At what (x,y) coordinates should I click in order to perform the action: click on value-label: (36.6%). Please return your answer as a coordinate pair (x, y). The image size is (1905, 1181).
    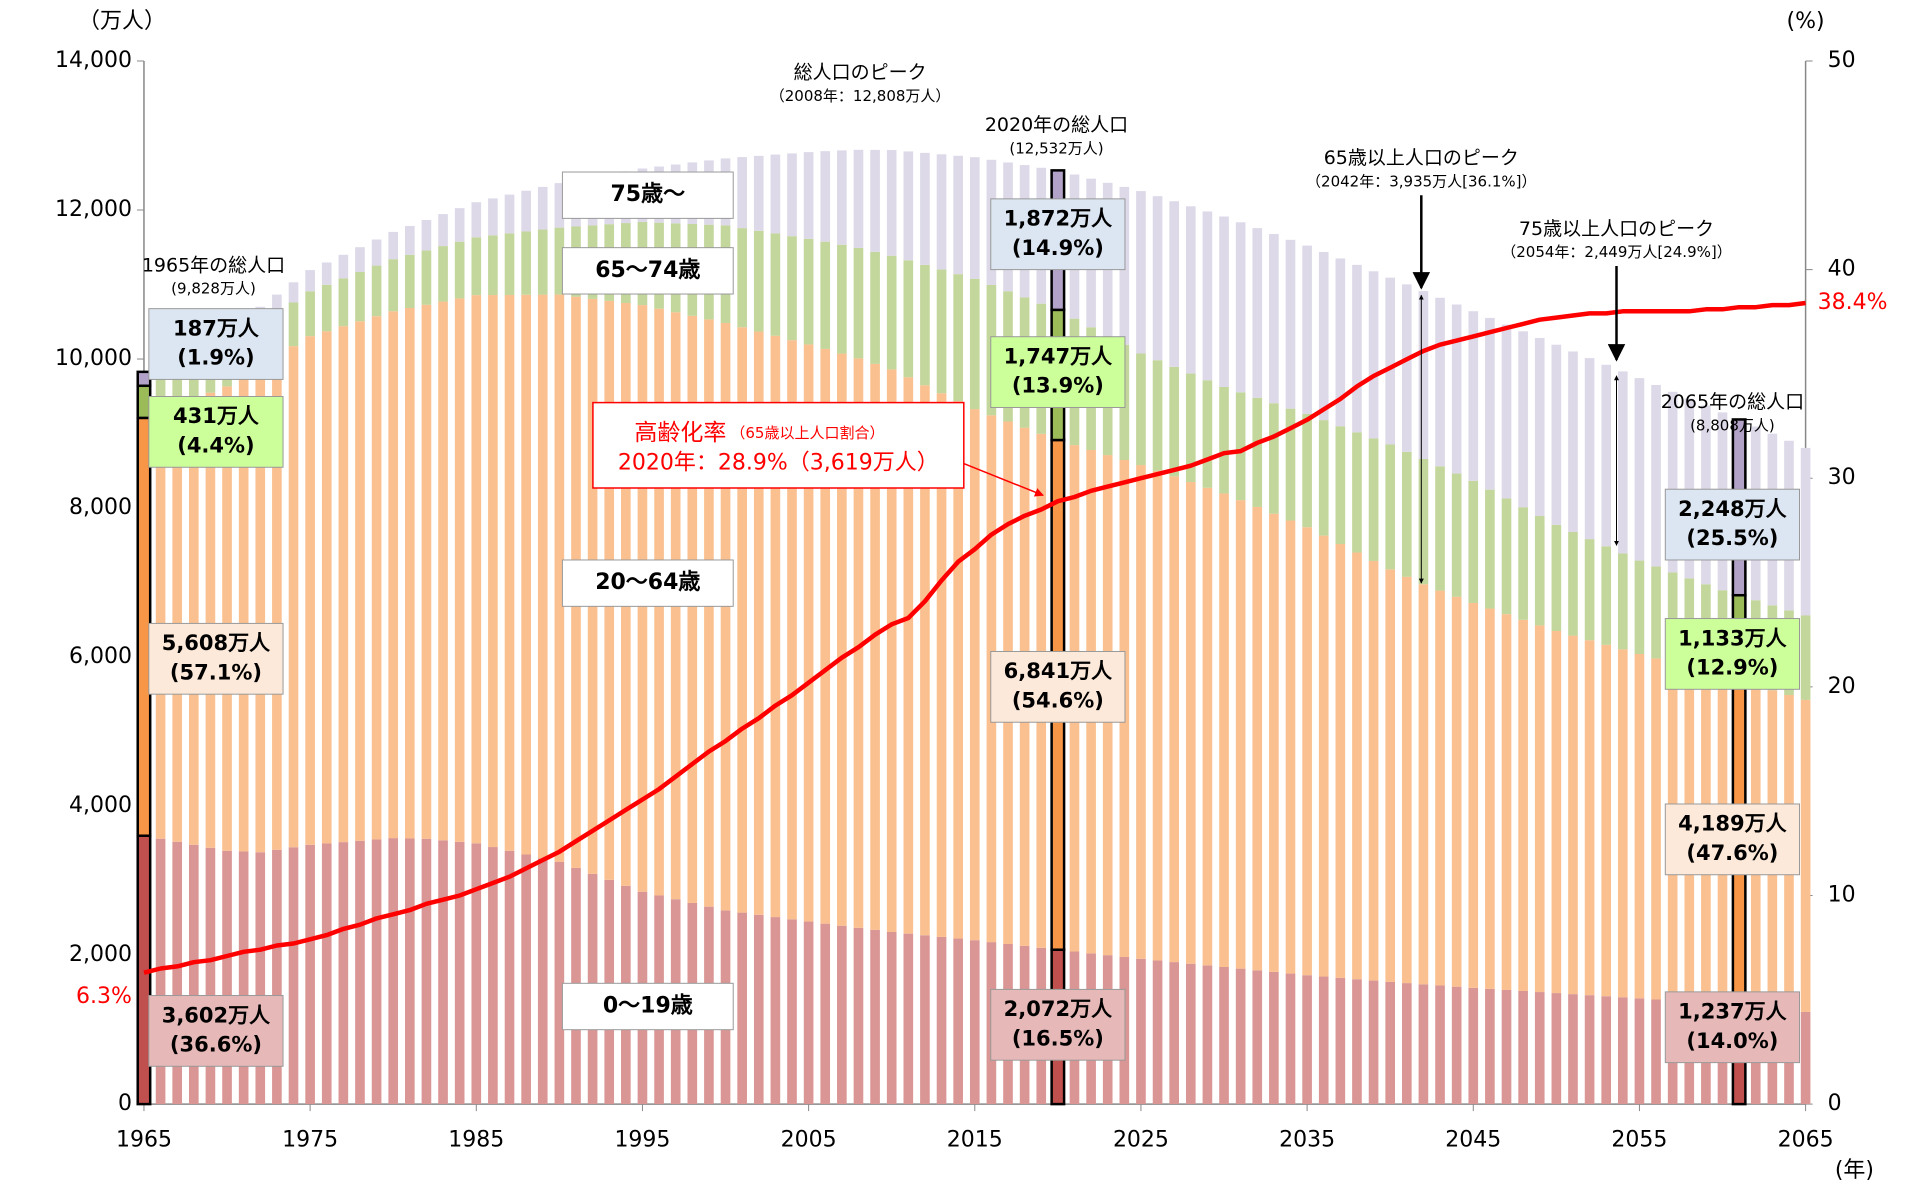
    Looking at the image, I should click on (216, 1045).